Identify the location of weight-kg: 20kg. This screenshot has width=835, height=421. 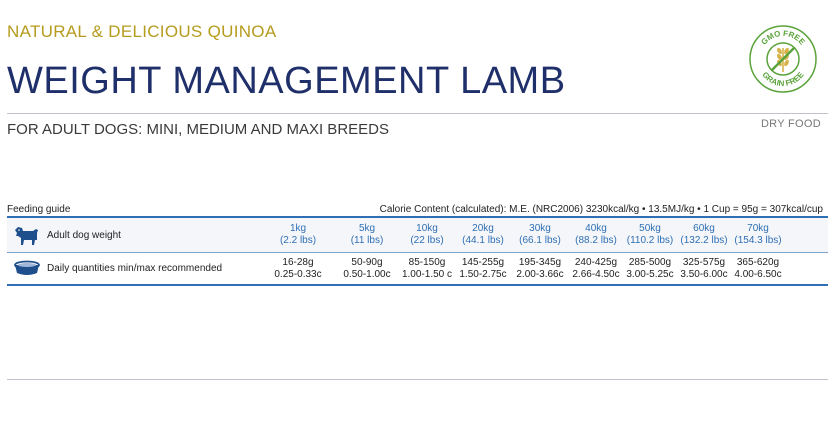
(483, 228).